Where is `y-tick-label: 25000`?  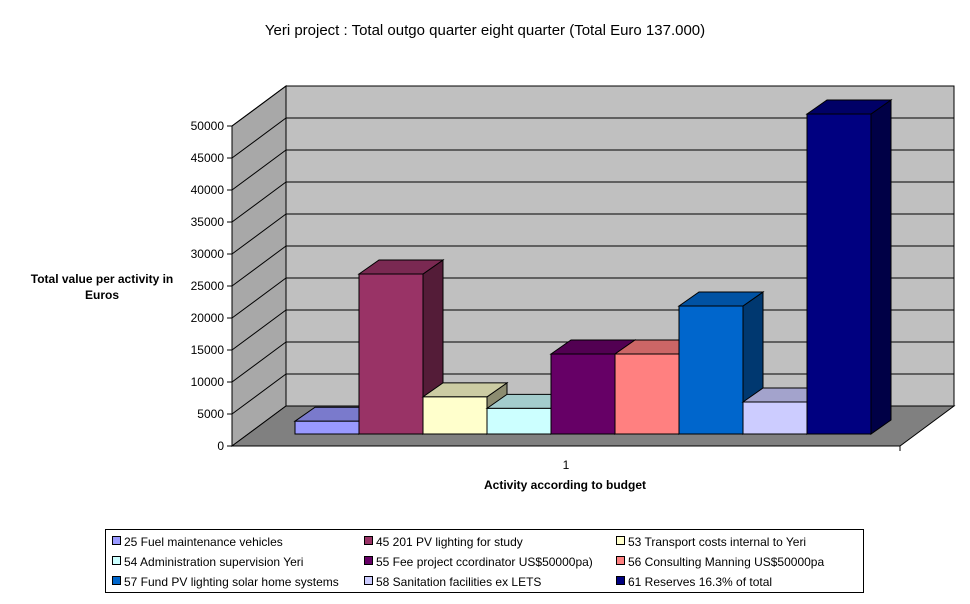
y-tick-label: 25000 is located at coordinates (208, 286).